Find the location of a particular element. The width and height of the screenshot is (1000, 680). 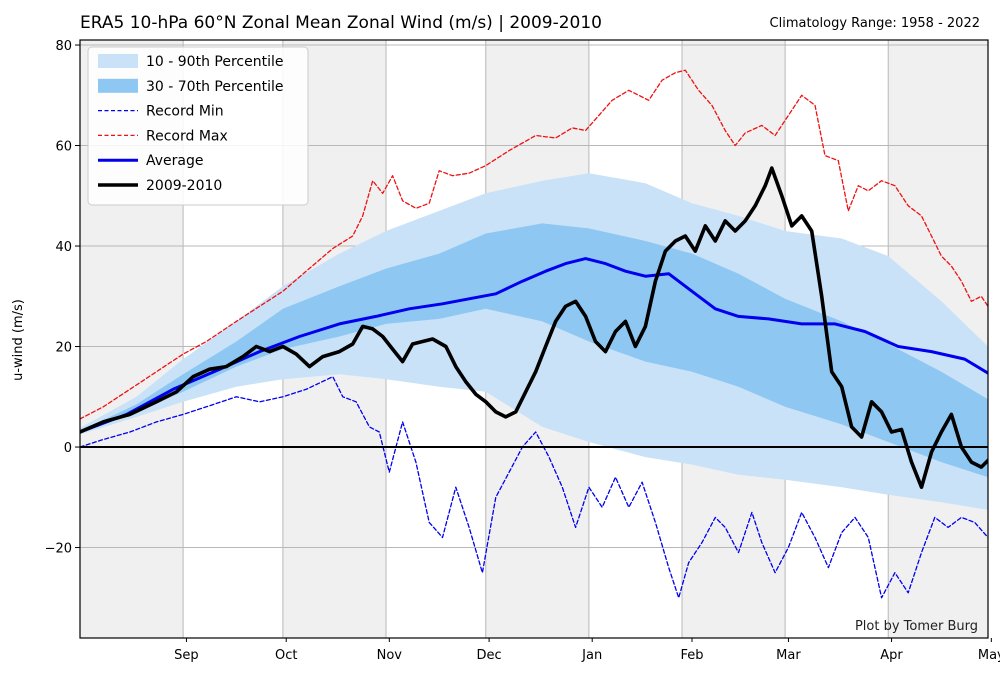

y-tick-label-5: 80 is located at coordinates (63, 46).